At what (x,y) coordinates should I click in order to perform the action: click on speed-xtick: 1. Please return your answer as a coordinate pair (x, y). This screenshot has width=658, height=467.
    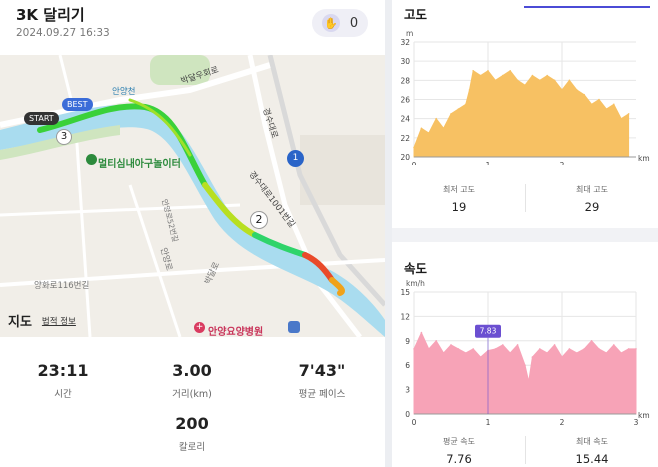
    Looking at the image, I should click on (488, 422).